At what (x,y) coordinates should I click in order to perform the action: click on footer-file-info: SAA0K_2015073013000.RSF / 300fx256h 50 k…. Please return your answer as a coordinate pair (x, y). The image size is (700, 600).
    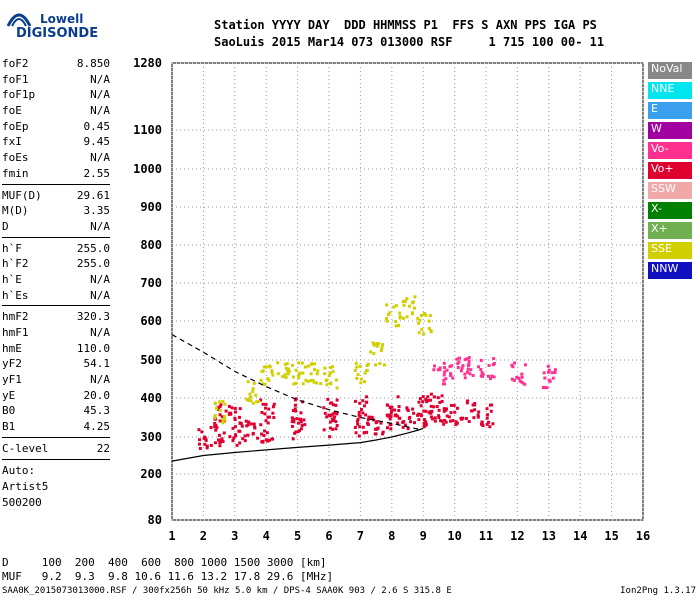
    Looking at the image, I should click on (227, 591).